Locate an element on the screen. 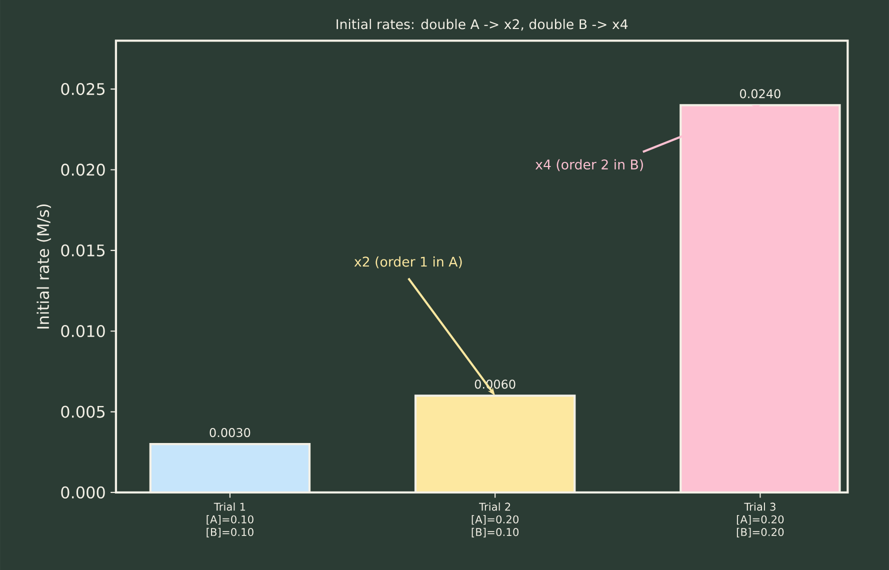  y-tick-label: 0.010 is located at coordinates (83, 330).